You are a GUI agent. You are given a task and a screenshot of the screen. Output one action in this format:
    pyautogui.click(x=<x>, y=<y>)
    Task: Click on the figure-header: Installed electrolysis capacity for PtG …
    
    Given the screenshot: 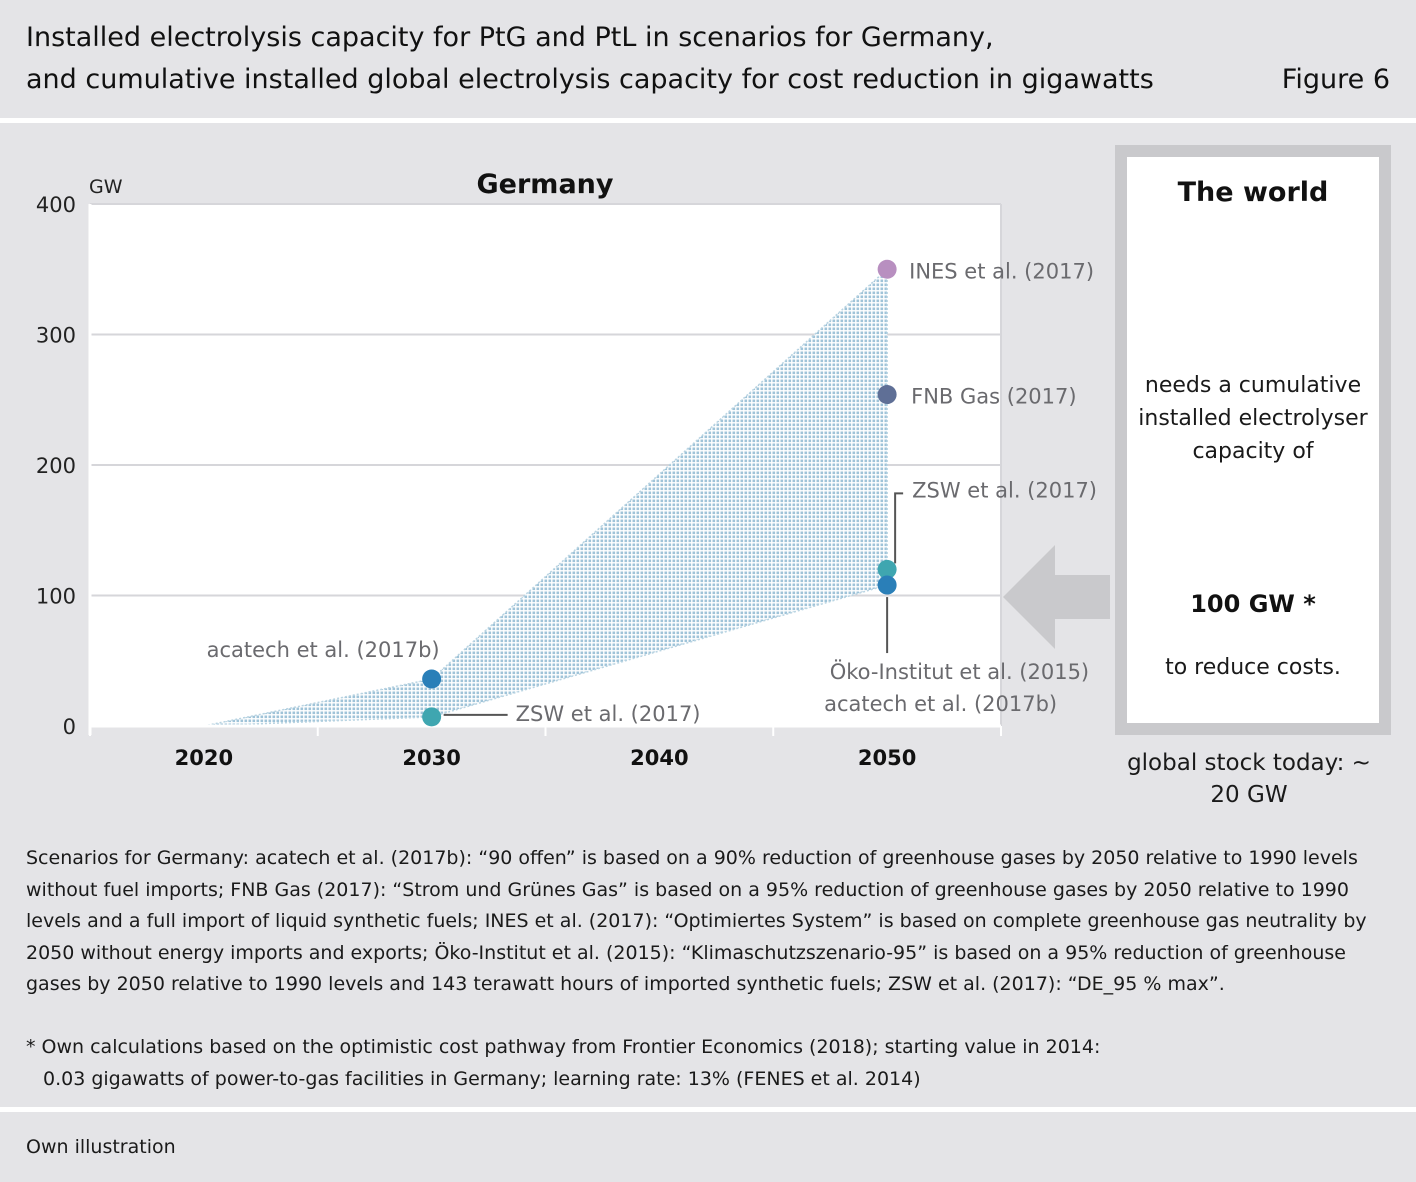 What is the action you would take?
    pyautogui.click(x=708, y=59)
    